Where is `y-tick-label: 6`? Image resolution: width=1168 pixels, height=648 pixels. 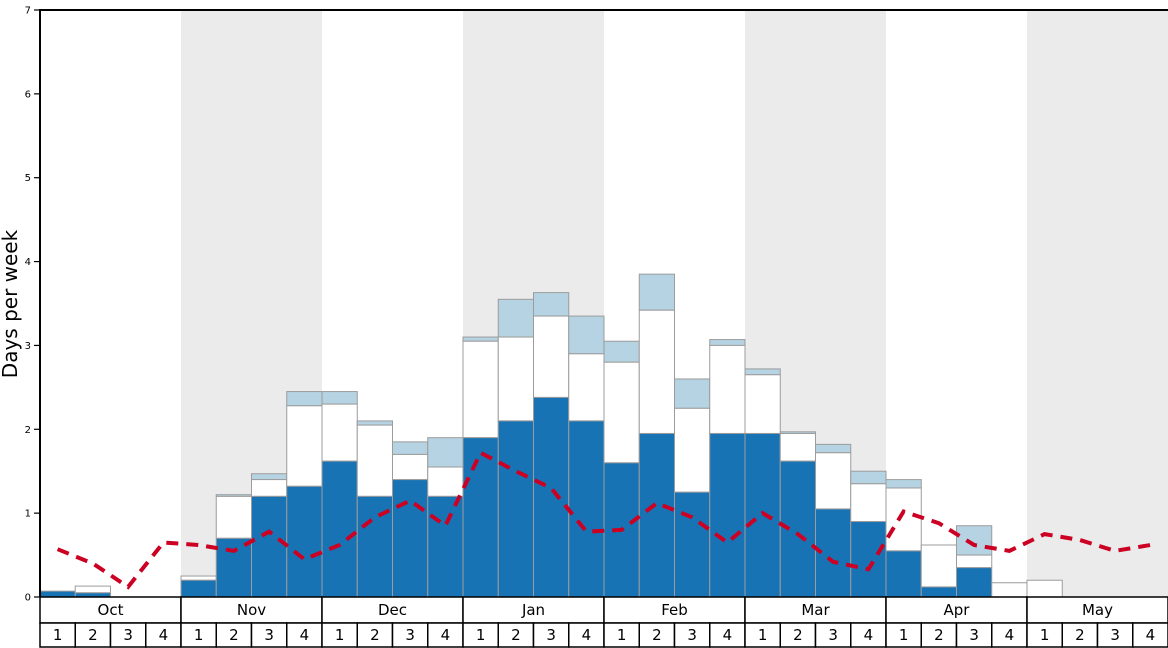 y-tick-label: 6 is located at coordinates (28, 94).